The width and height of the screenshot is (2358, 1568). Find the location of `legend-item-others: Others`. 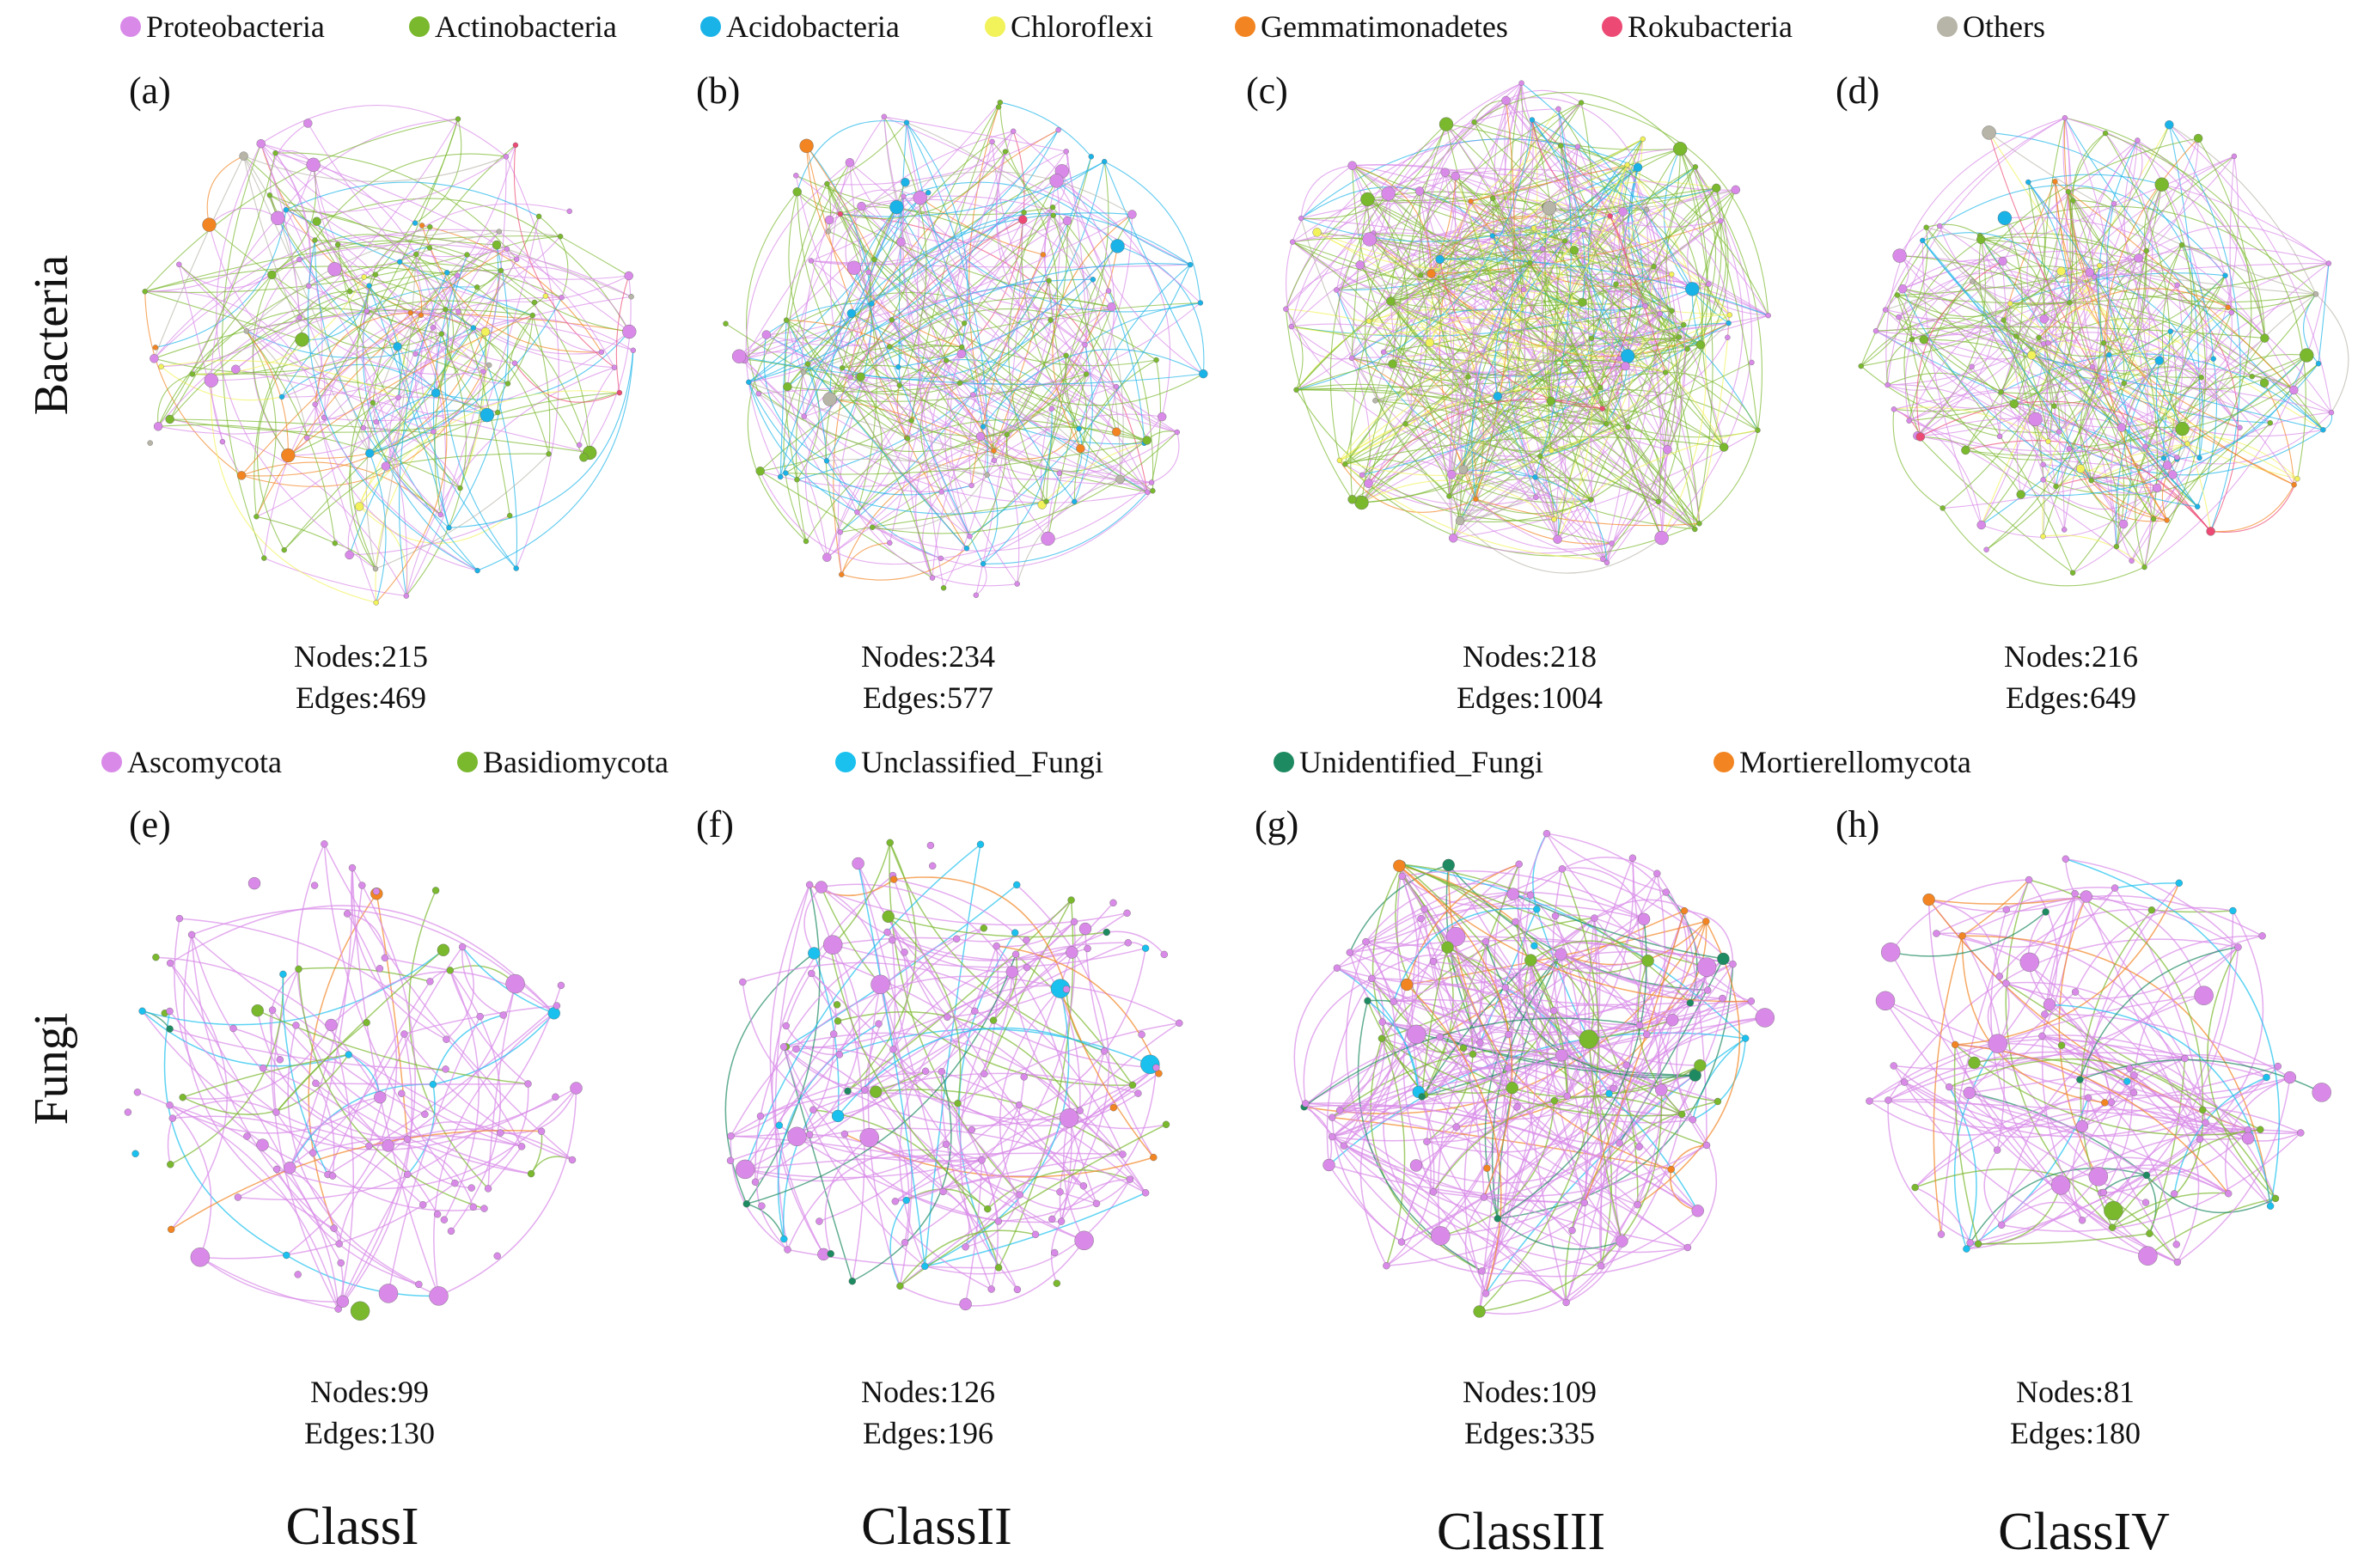

legend-item-others: Others is located at coordinates (1991, 27).